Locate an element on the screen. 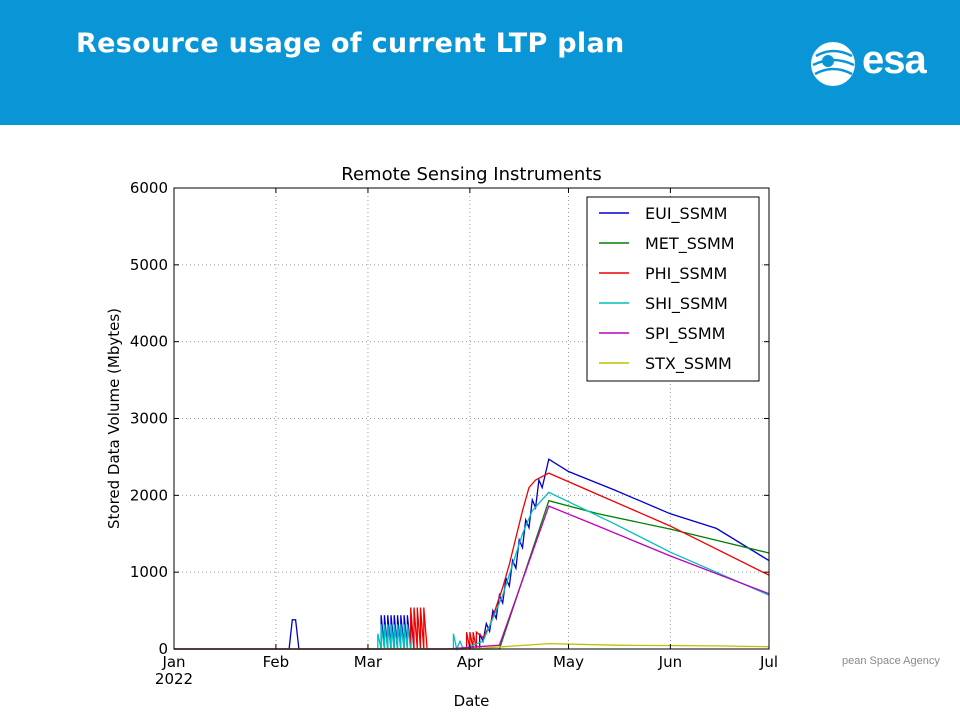 This screenshot has width=960, height=720. y-axis-label: Stored Data Volume (Mbytes) is located at coordinates (114, 418).